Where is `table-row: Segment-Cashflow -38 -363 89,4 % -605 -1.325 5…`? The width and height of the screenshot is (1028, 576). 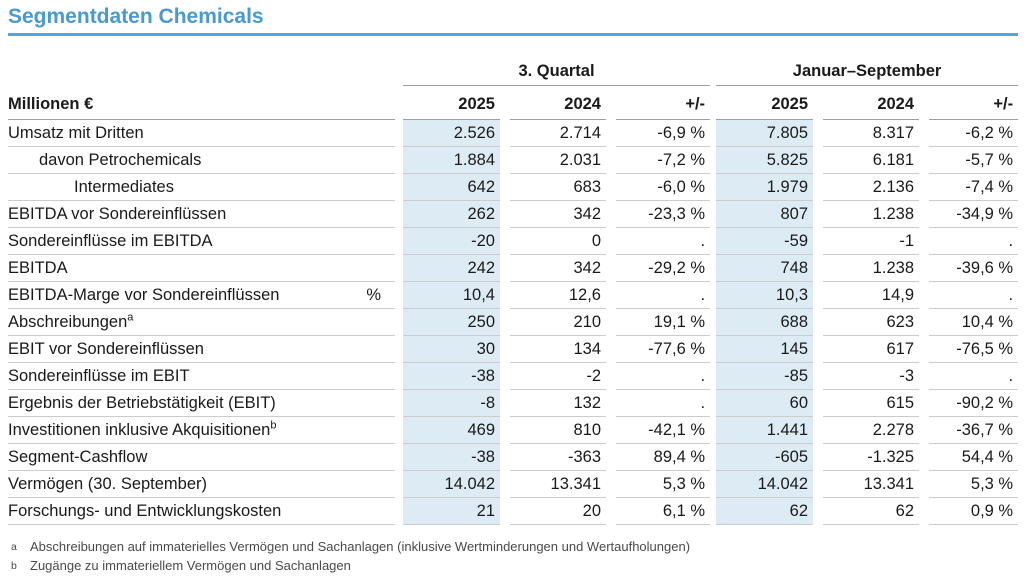 table-row: Segment-Cashflow -38 -363 89,4 % -605 -1.325 5… is located at coordinates (513, 457).